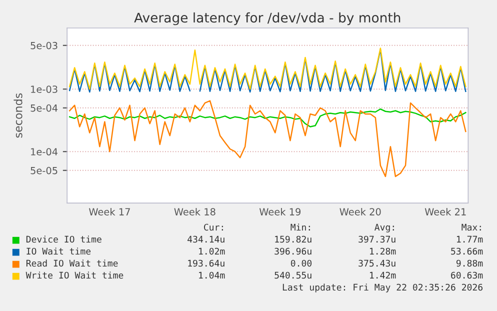 This screenshot has height=311, width=497. Describe the element at coordinates (467, 275) in the screenshot. I see `text: 60.63m` at that location.